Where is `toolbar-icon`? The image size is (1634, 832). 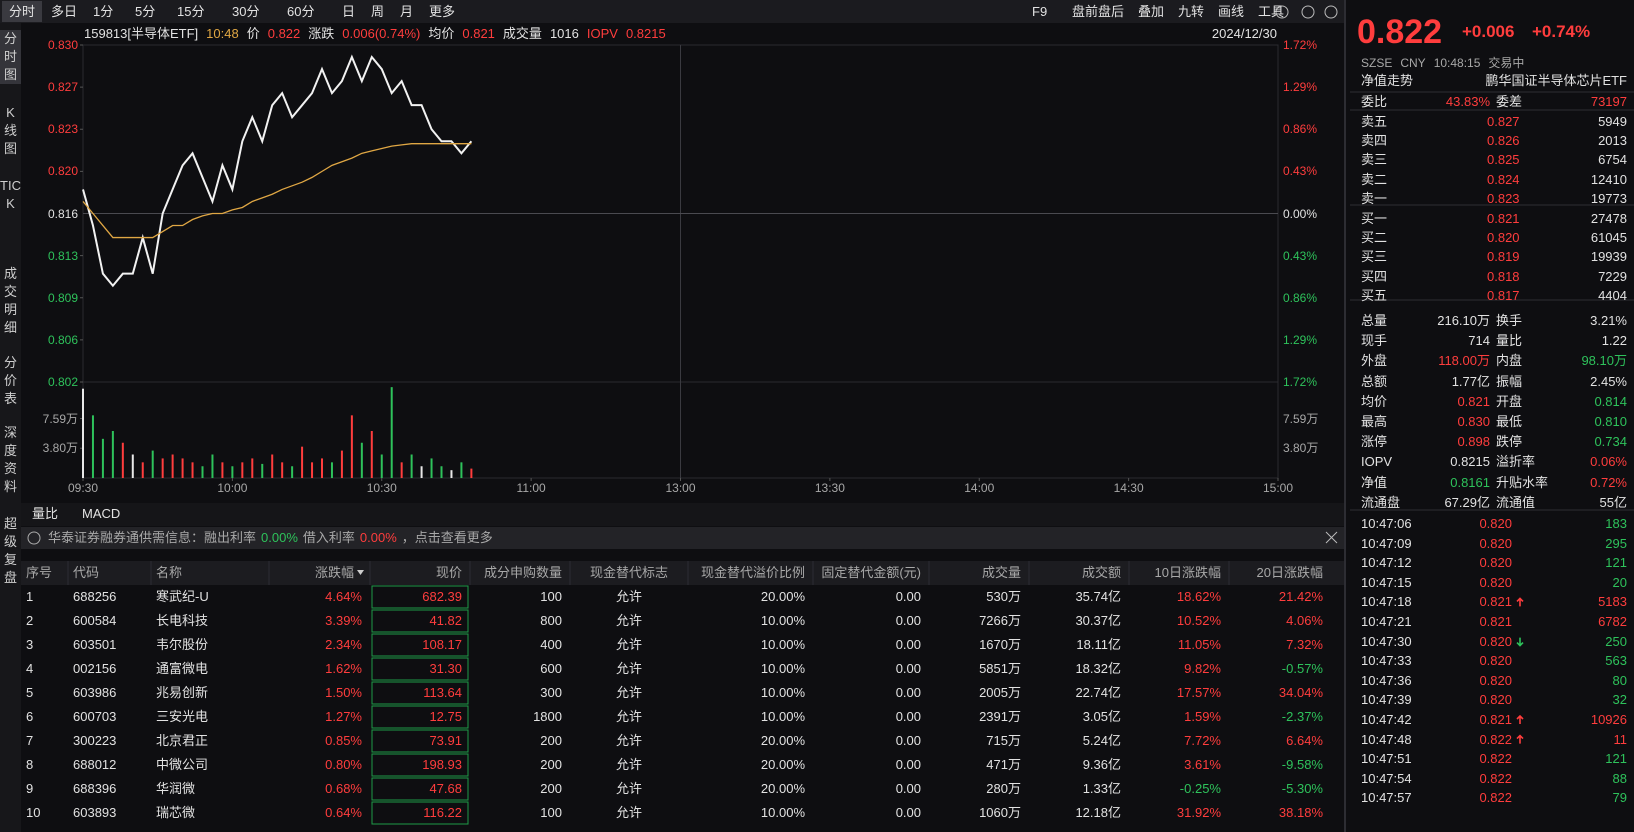 toolbar-icon is located at coordinates (1308, 12).